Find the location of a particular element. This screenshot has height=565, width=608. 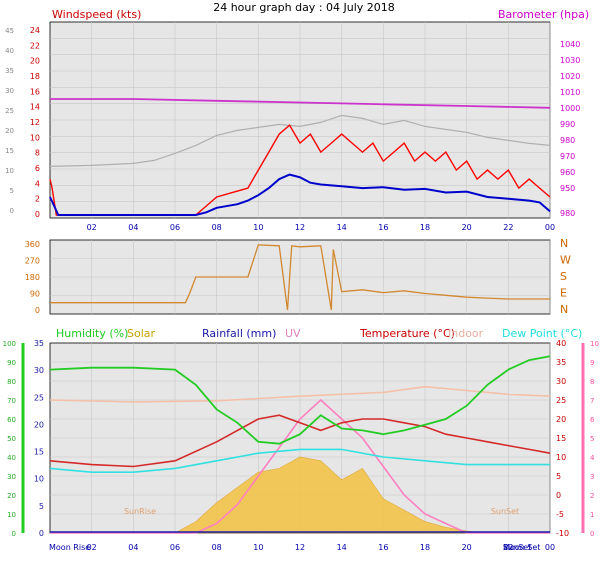

x-tick-label: 14 is located at coordinates (342, 547).